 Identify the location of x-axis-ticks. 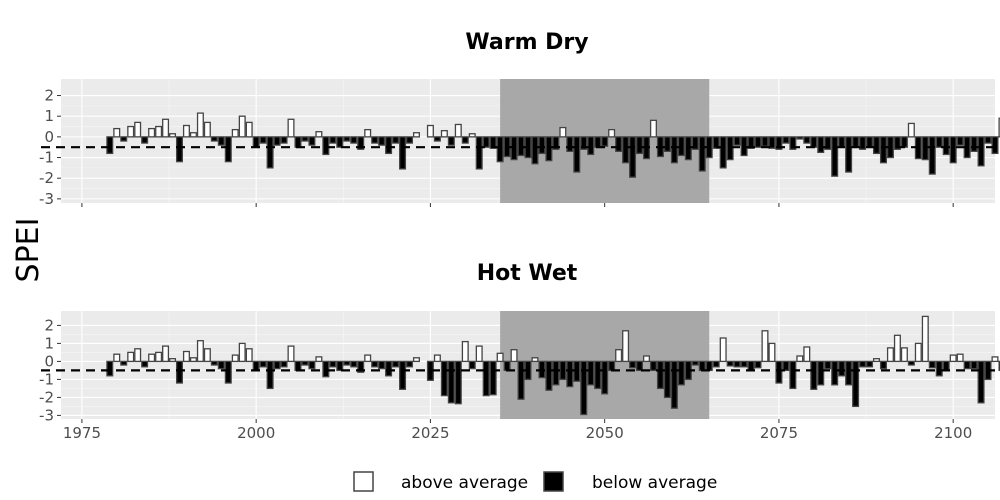
(517, 205).